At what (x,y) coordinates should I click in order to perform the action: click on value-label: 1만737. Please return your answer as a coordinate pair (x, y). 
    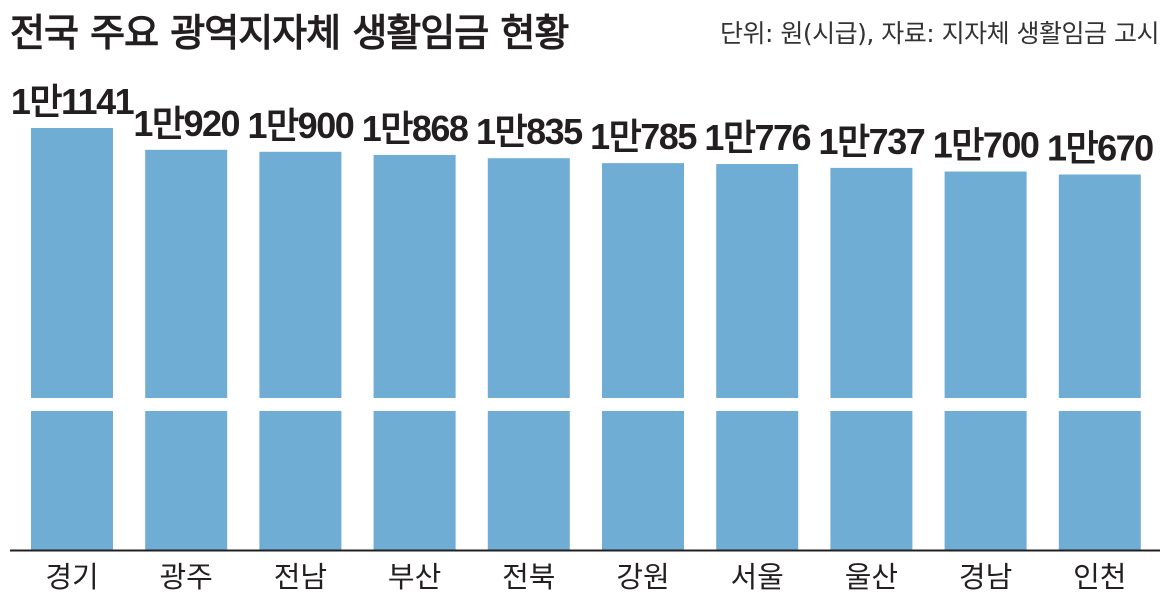
    Looking at the image, I should click on (872, 141).